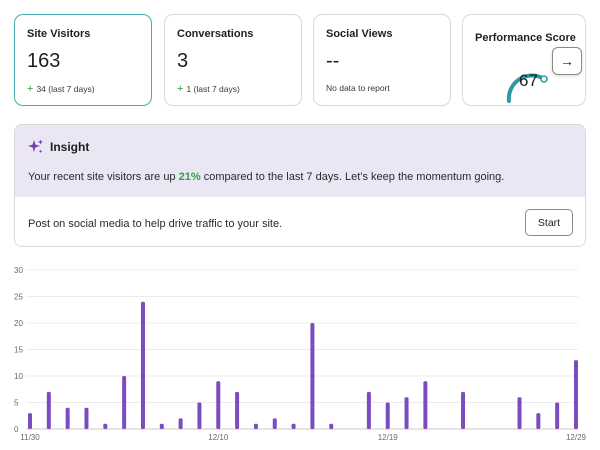 This screenshot has width=600, height=450. What do you see at coordinates (549, 222) in the screenshot?
I see `start-button: Start` at bounding box center [549, 222].